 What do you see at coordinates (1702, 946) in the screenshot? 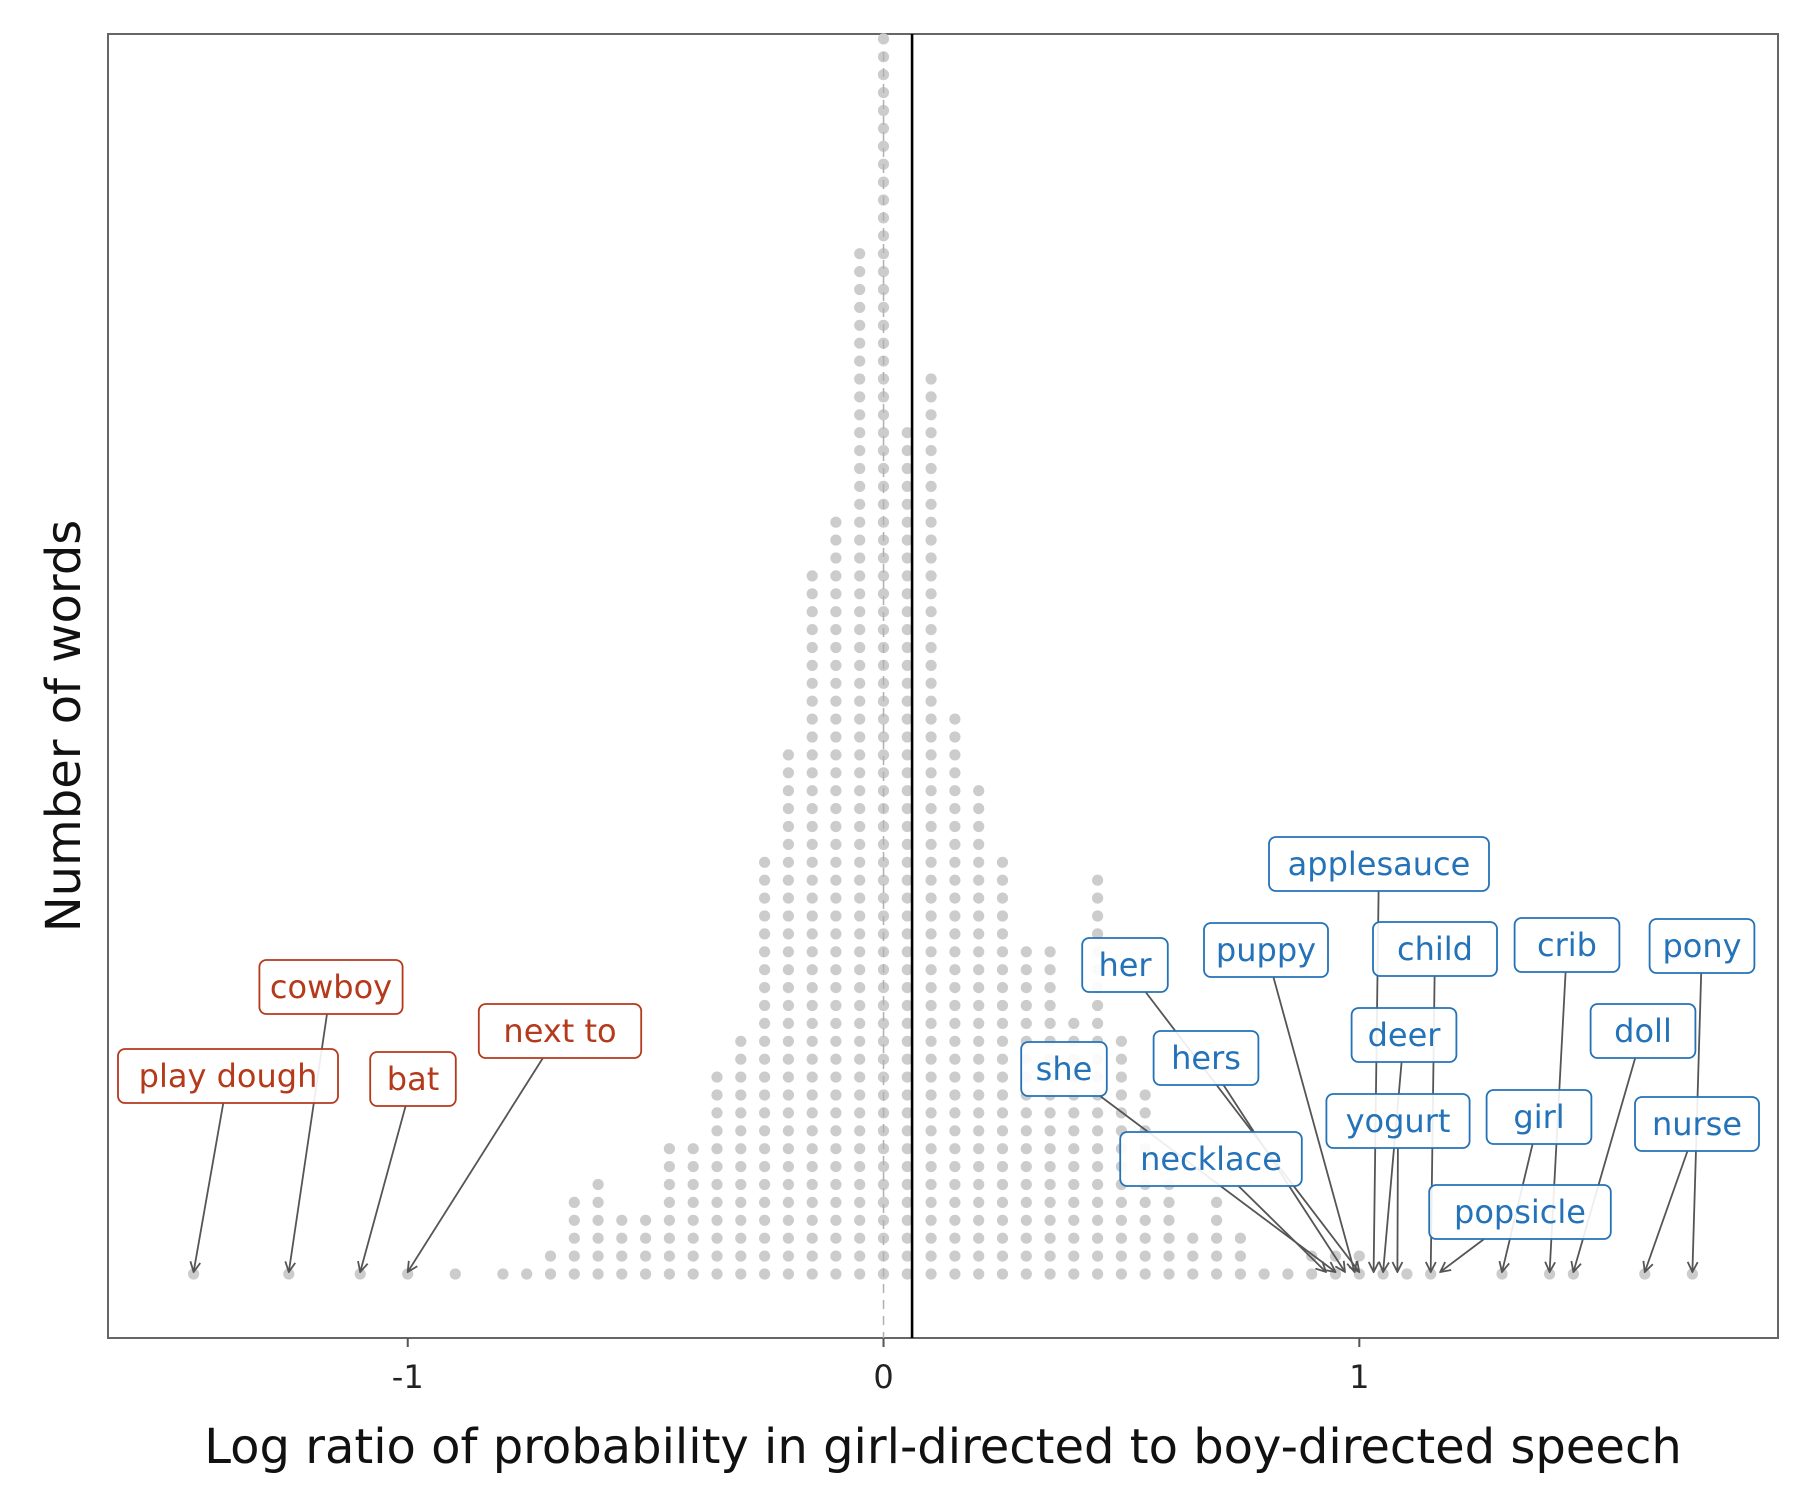
I see `annotation-label: pony` at bounding box center [1702, 946].